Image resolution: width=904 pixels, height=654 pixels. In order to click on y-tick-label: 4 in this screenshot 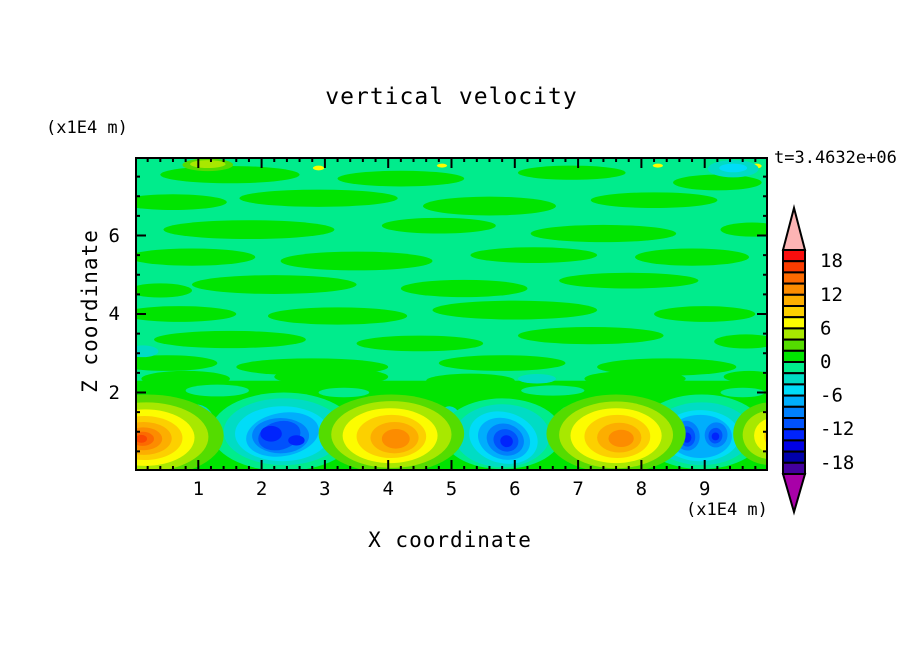, I will do `click(114, 314)`.